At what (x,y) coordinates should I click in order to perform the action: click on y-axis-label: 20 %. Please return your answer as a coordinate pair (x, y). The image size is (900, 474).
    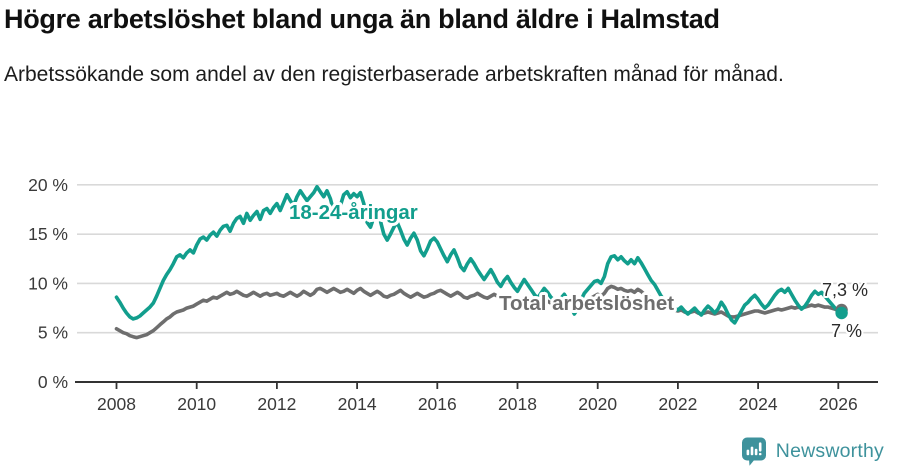
    Looking at the image, I should click on (48, 185).